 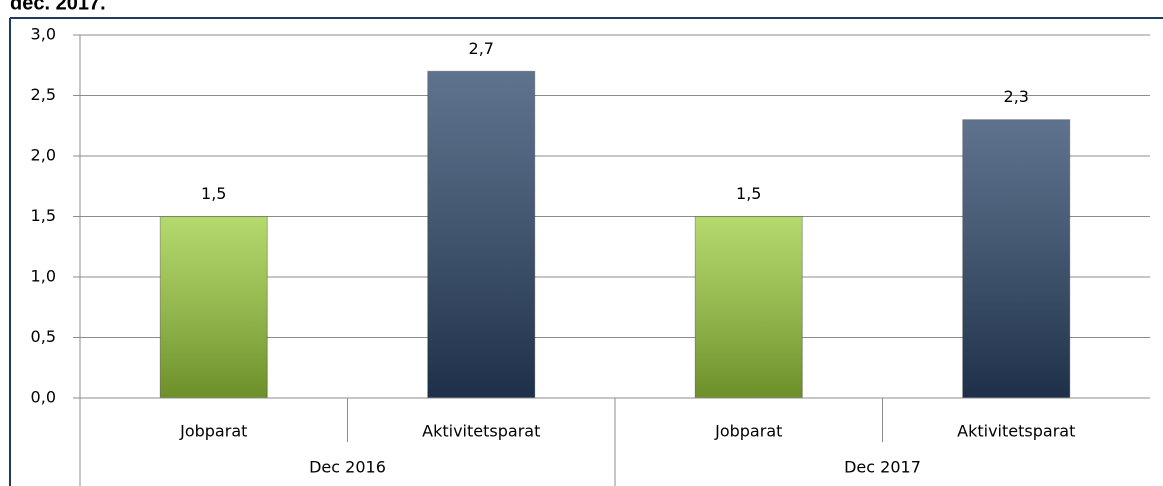 What do you see at coordinates (1016, 96) in the screenshot?
I see `value-label: 2,3` at bounding box center [1016, 96].